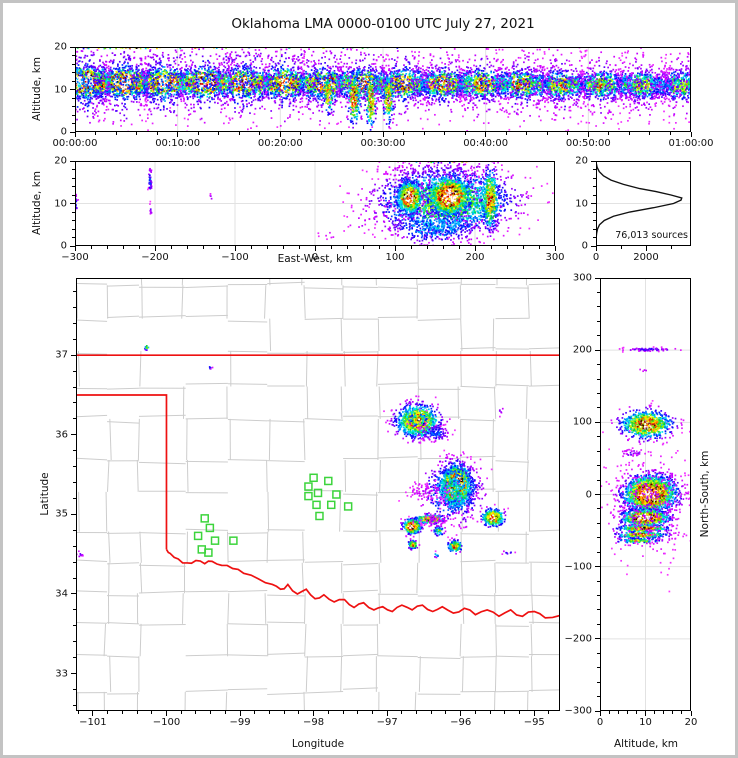 This screenshot has width=738, height=758. Describe the element at coordinates (486, 143) in the screenshot. I see `x-tick-label: 00:40:00` at that location.